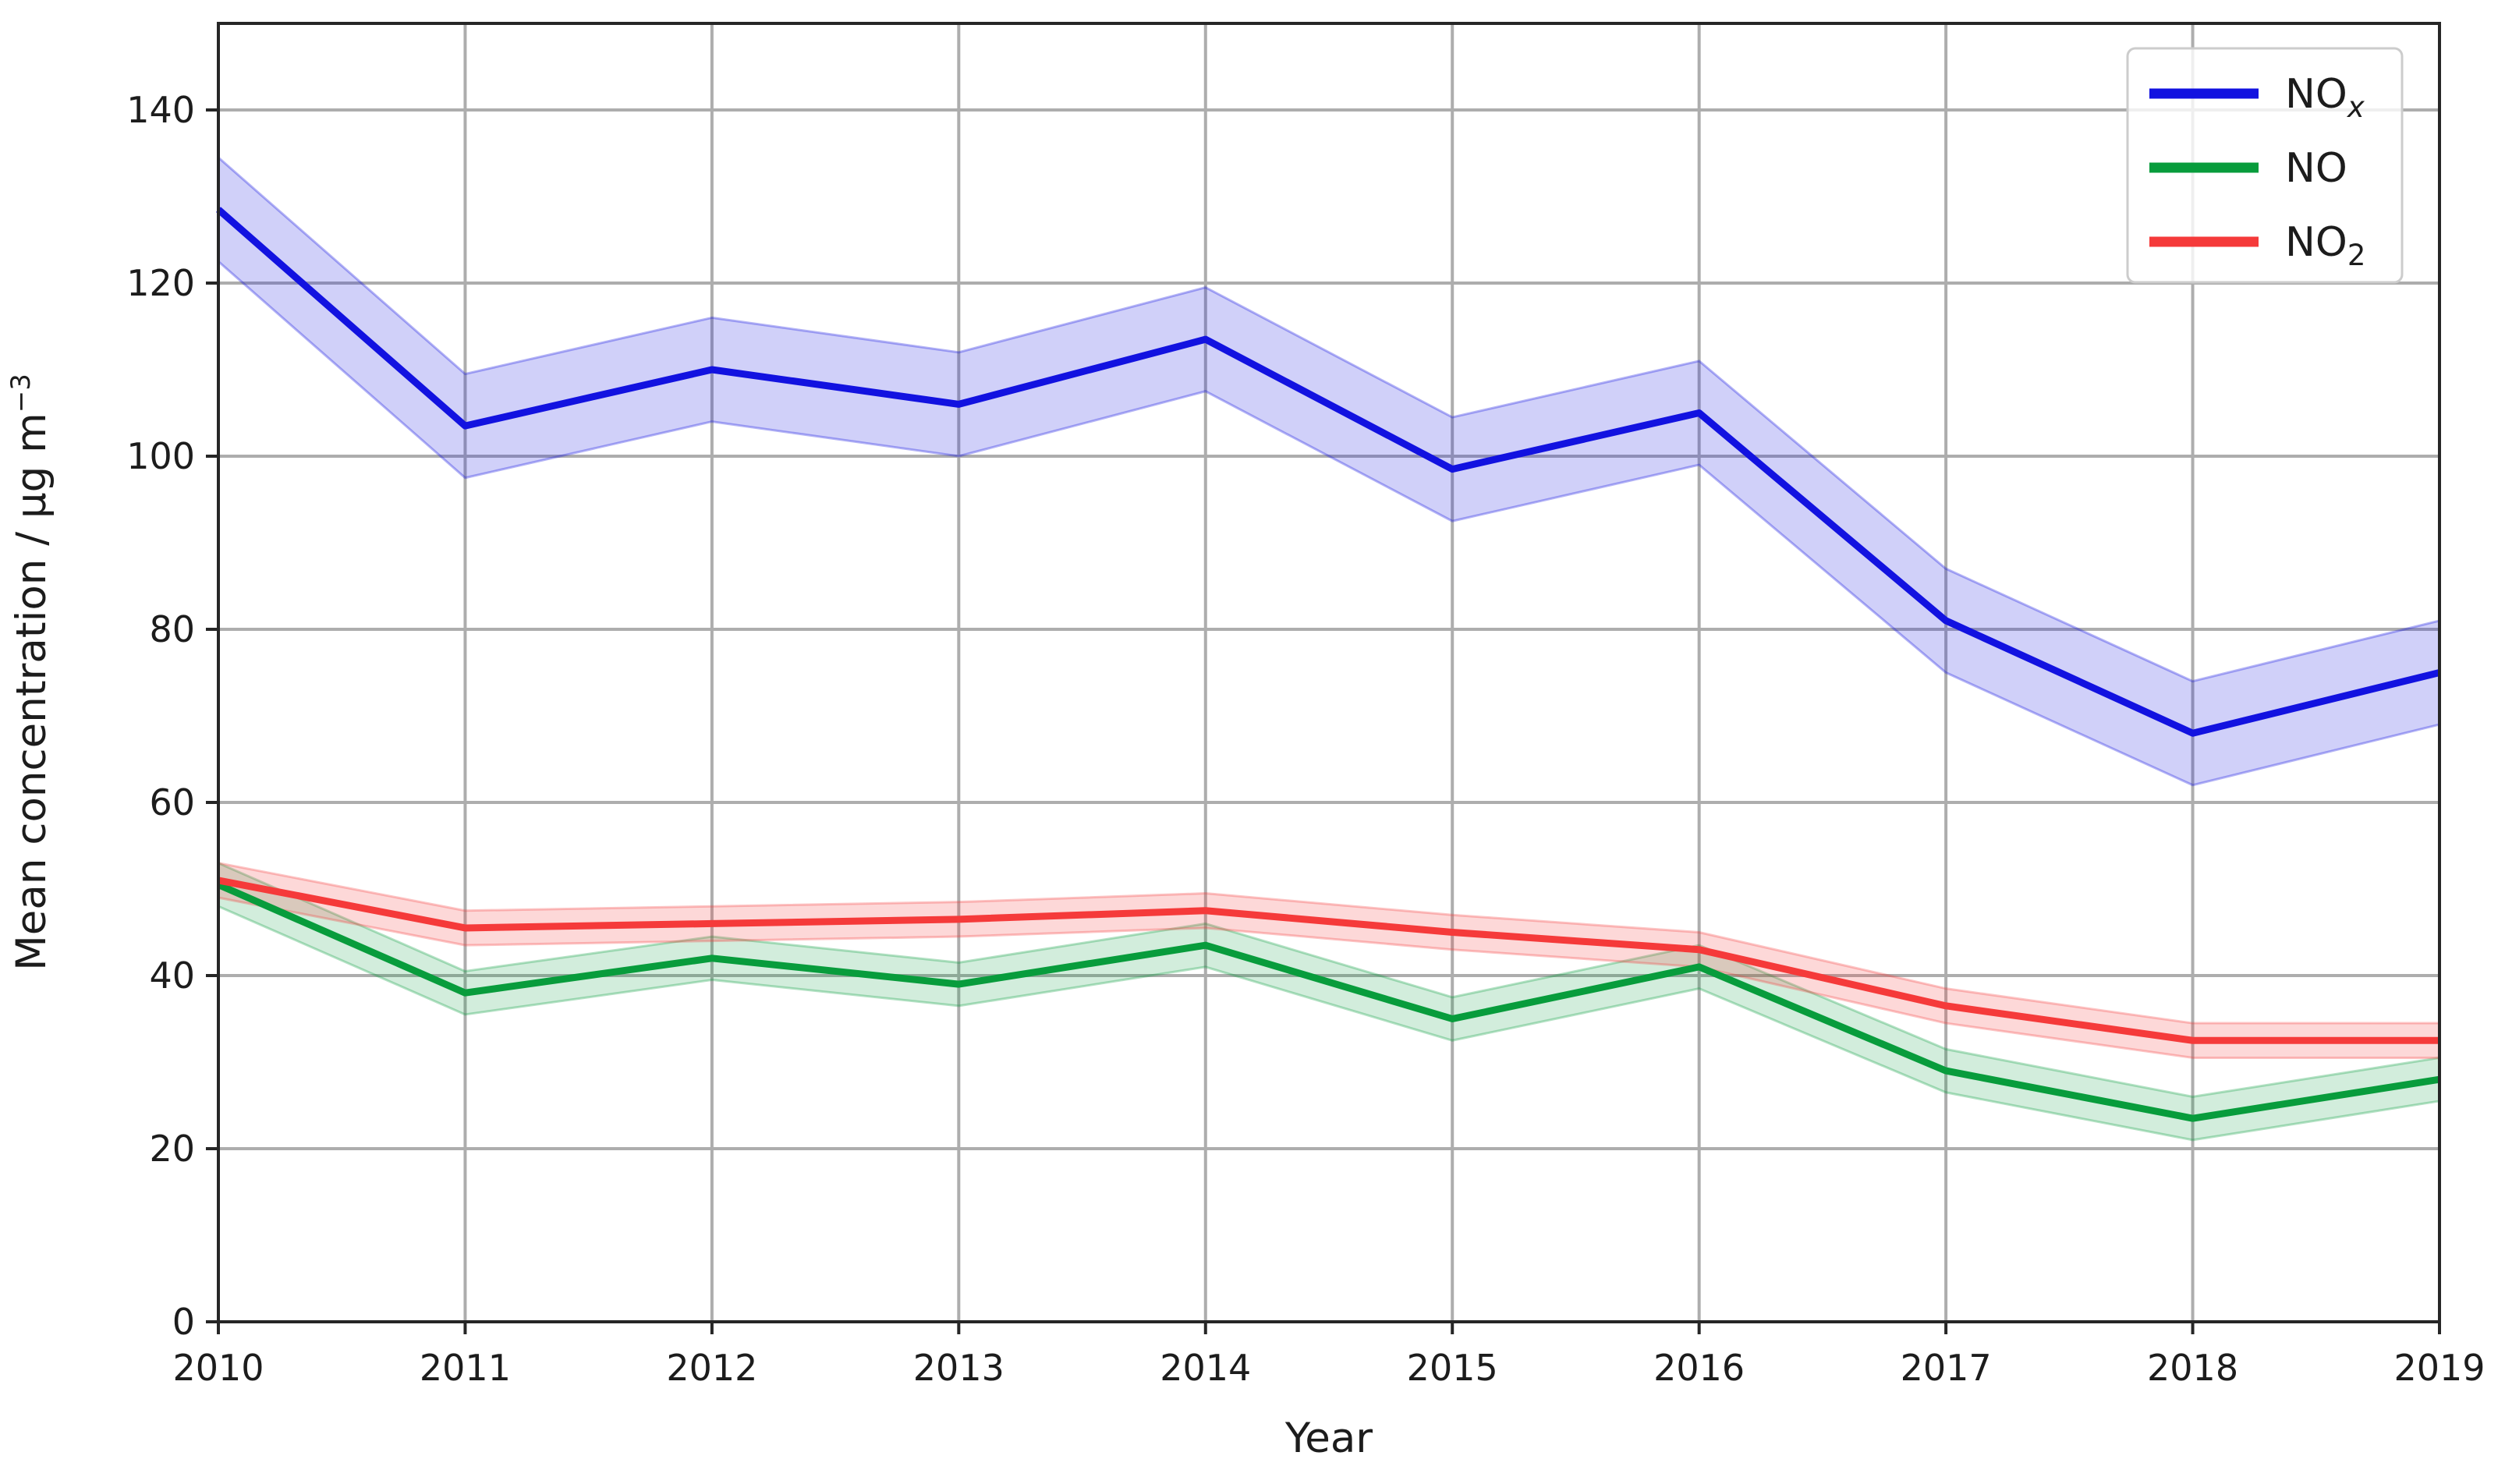  What do you see at coordinates (172, 976) in the screenshot?
I see `y-tick-label-40: 40` at bounding box center [172, 976].